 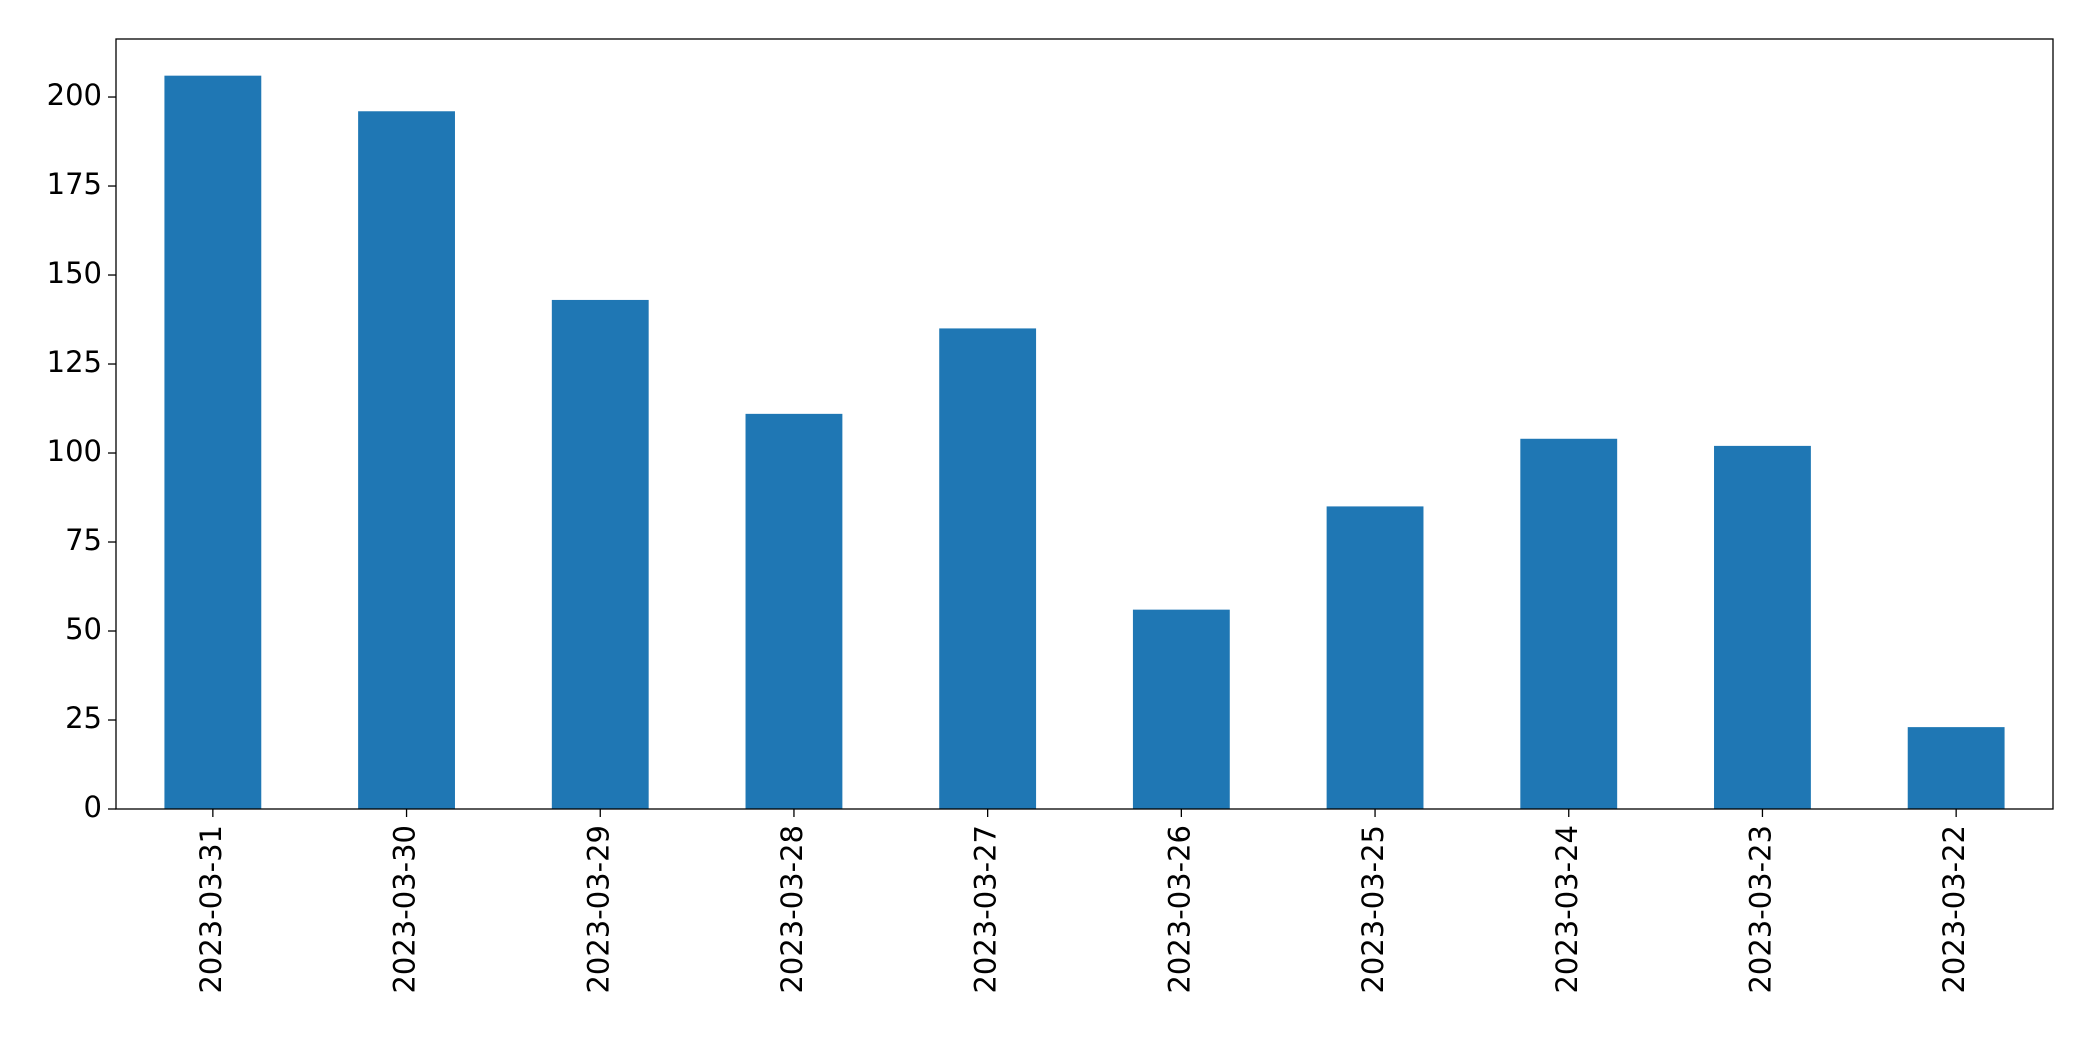 I want to click on x-tick-label: 2023-03-31, so click(x=211, y=909).